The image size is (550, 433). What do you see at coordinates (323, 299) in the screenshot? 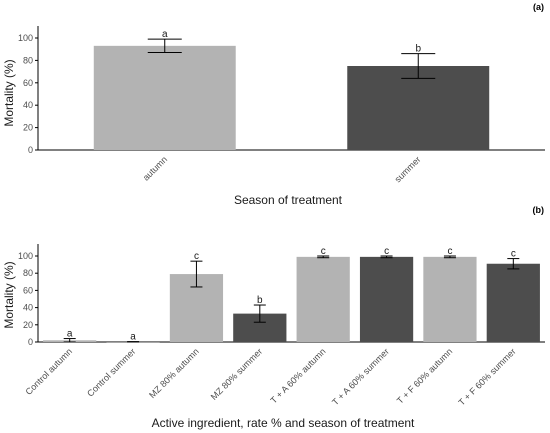
I see `bar-t-a-60-autumn` at bounding box center [323, 299].